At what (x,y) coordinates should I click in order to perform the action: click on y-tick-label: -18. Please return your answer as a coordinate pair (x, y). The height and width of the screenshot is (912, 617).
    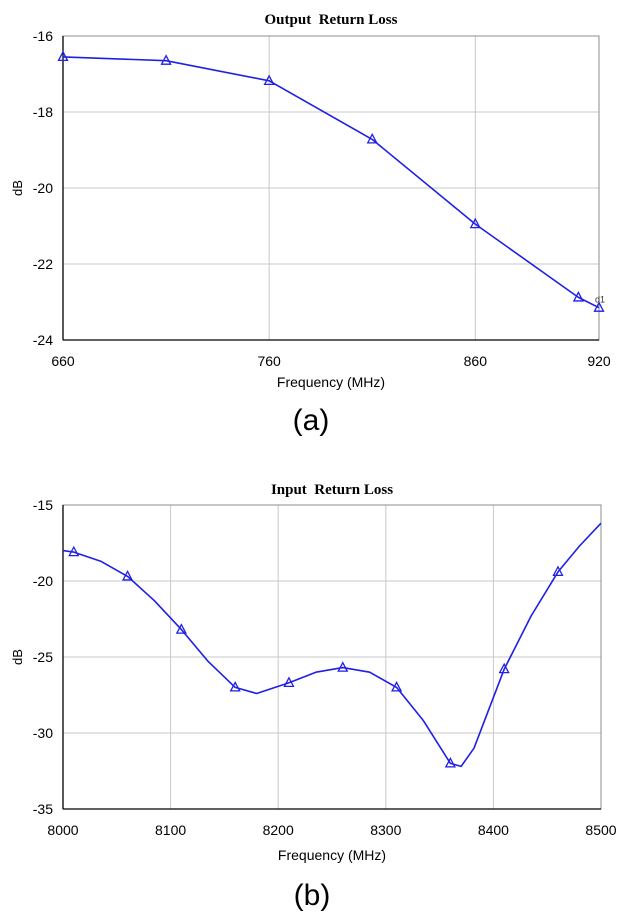
    Looking at the image, I should click on (43, 112).